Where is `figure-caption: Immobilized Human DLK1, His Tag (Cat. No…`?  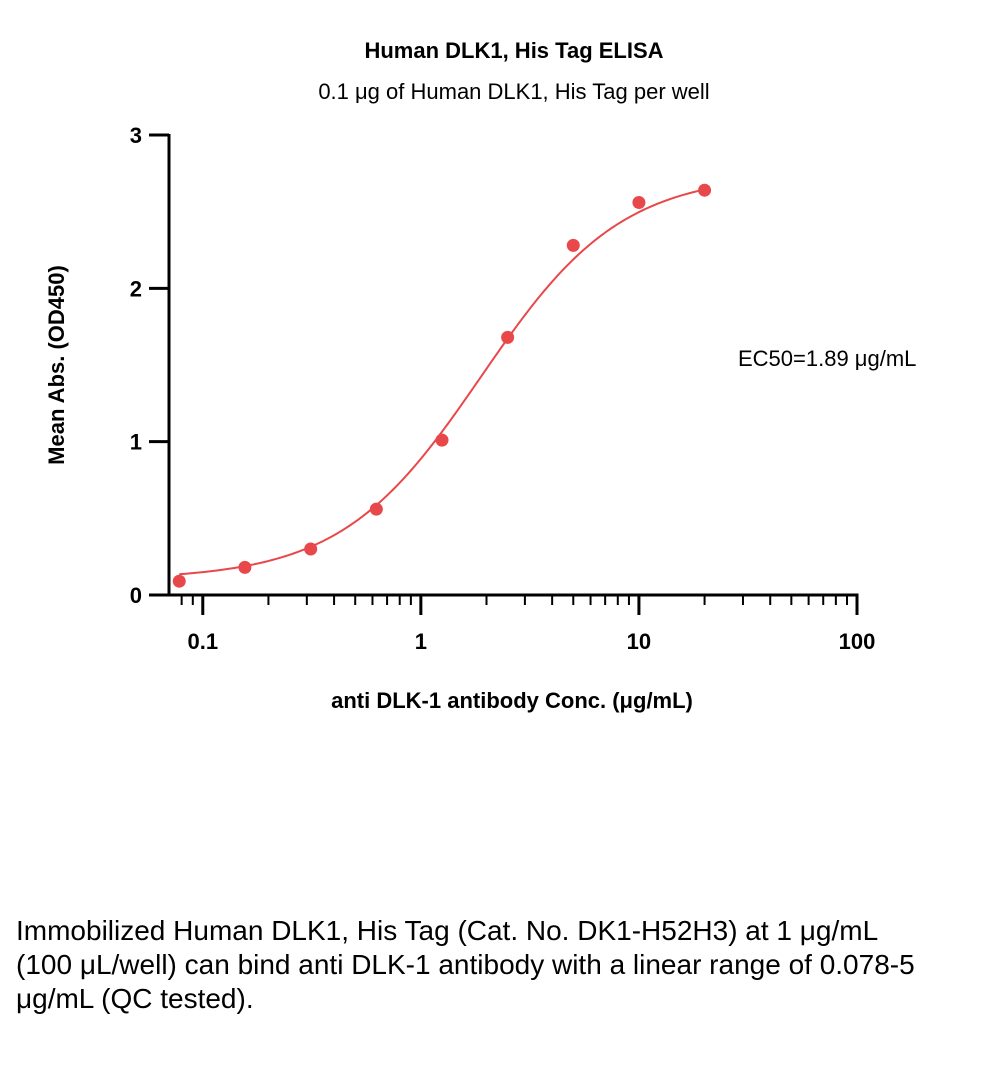 figure-caption: Immobilized Human DLK1, His Tag (Cat. No… is located at coordinates (465, 964).